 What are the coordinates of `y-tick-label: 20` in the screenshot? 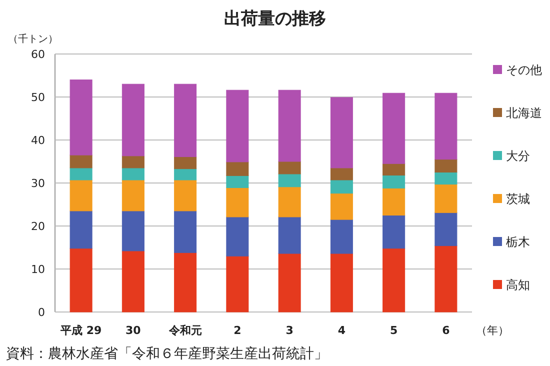 It's located at (38, 226).